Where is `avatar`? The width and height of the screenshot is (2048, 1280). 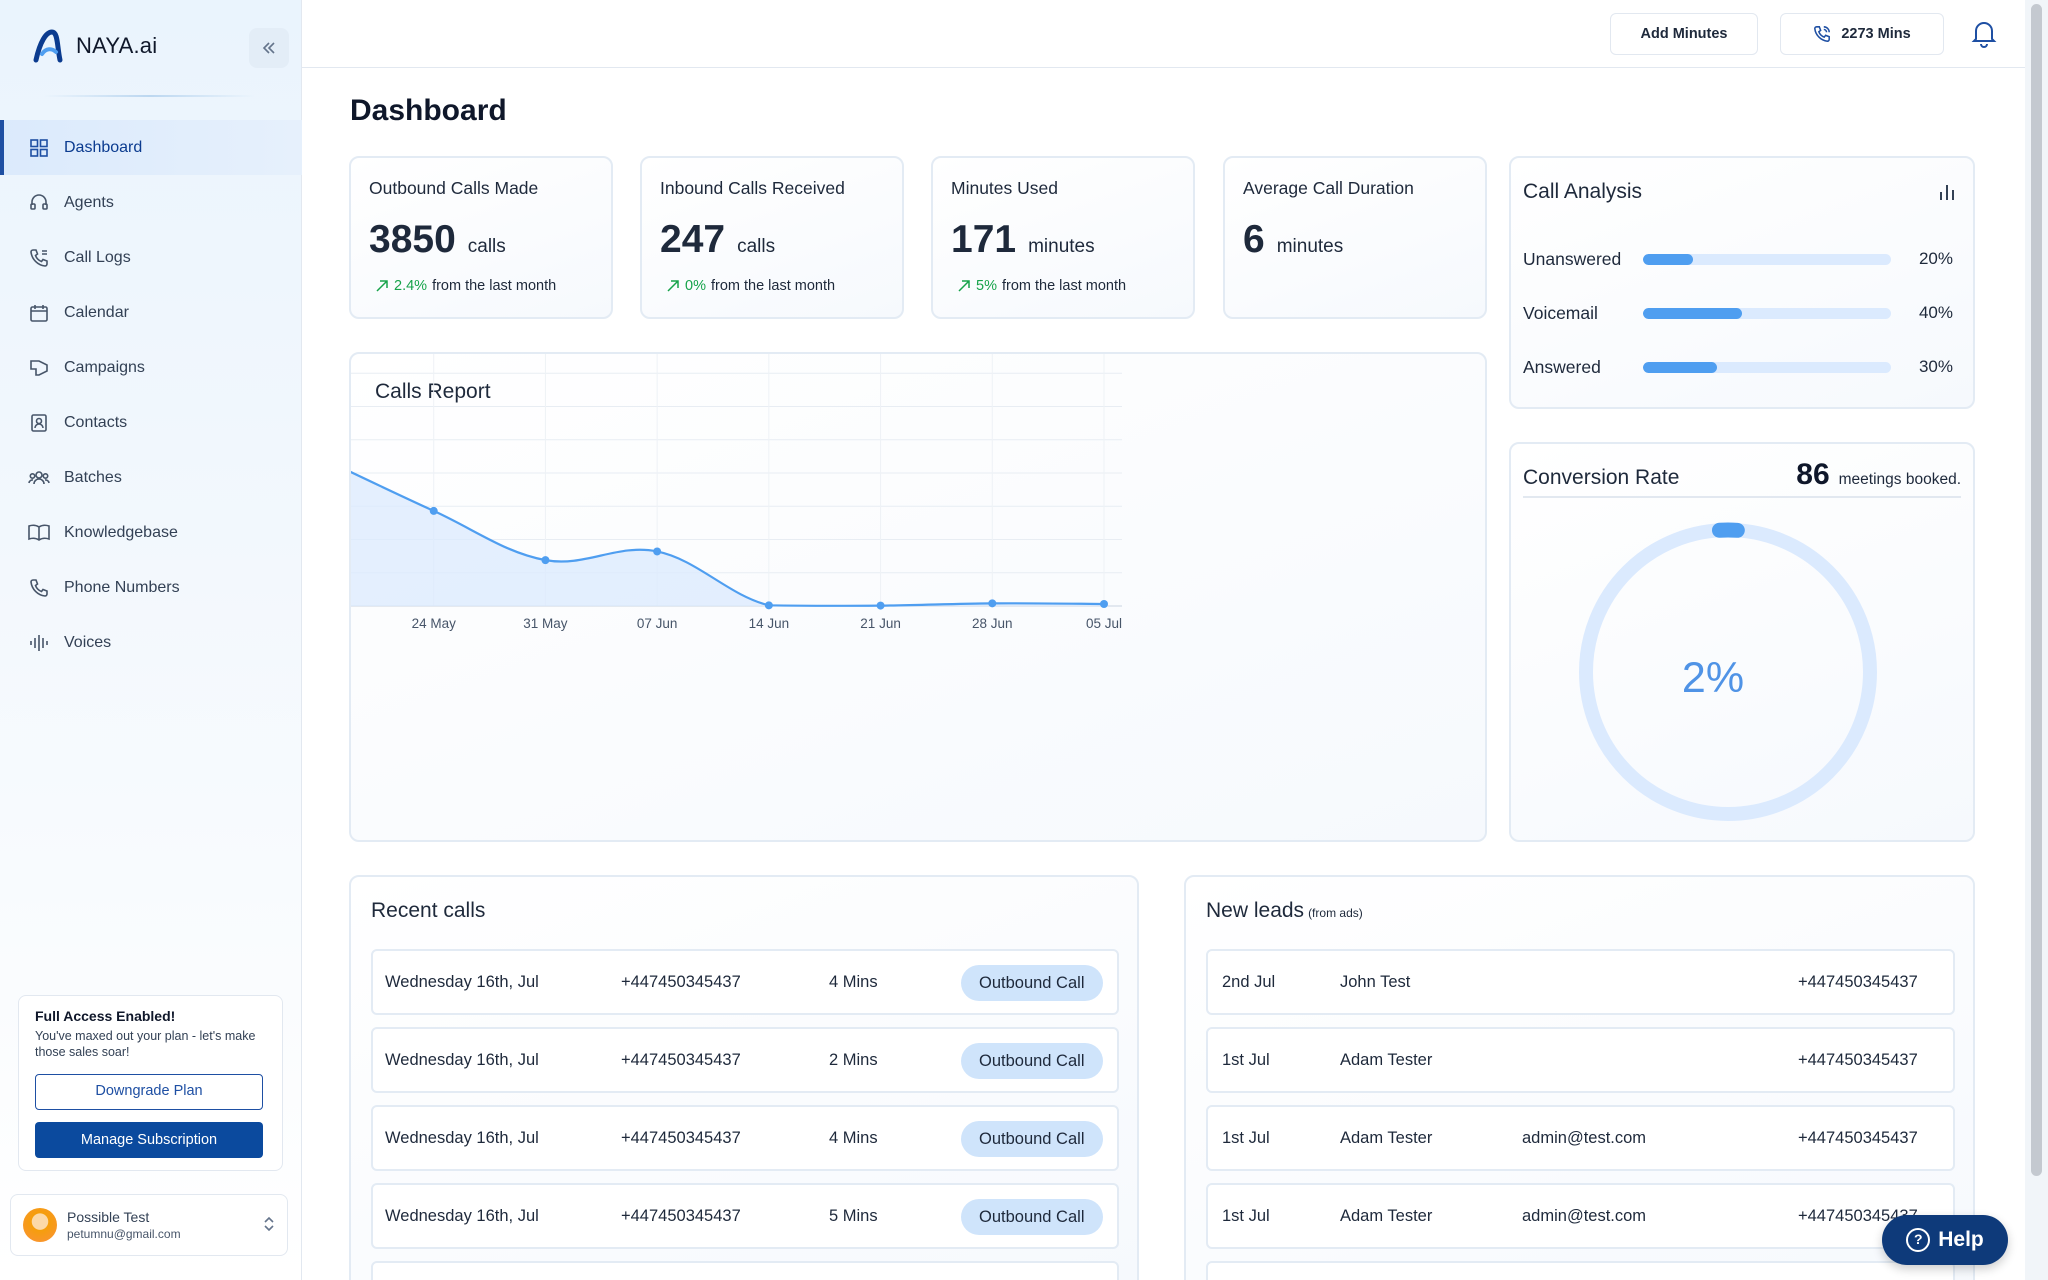
avatar is located at coordinates (40, 1225).